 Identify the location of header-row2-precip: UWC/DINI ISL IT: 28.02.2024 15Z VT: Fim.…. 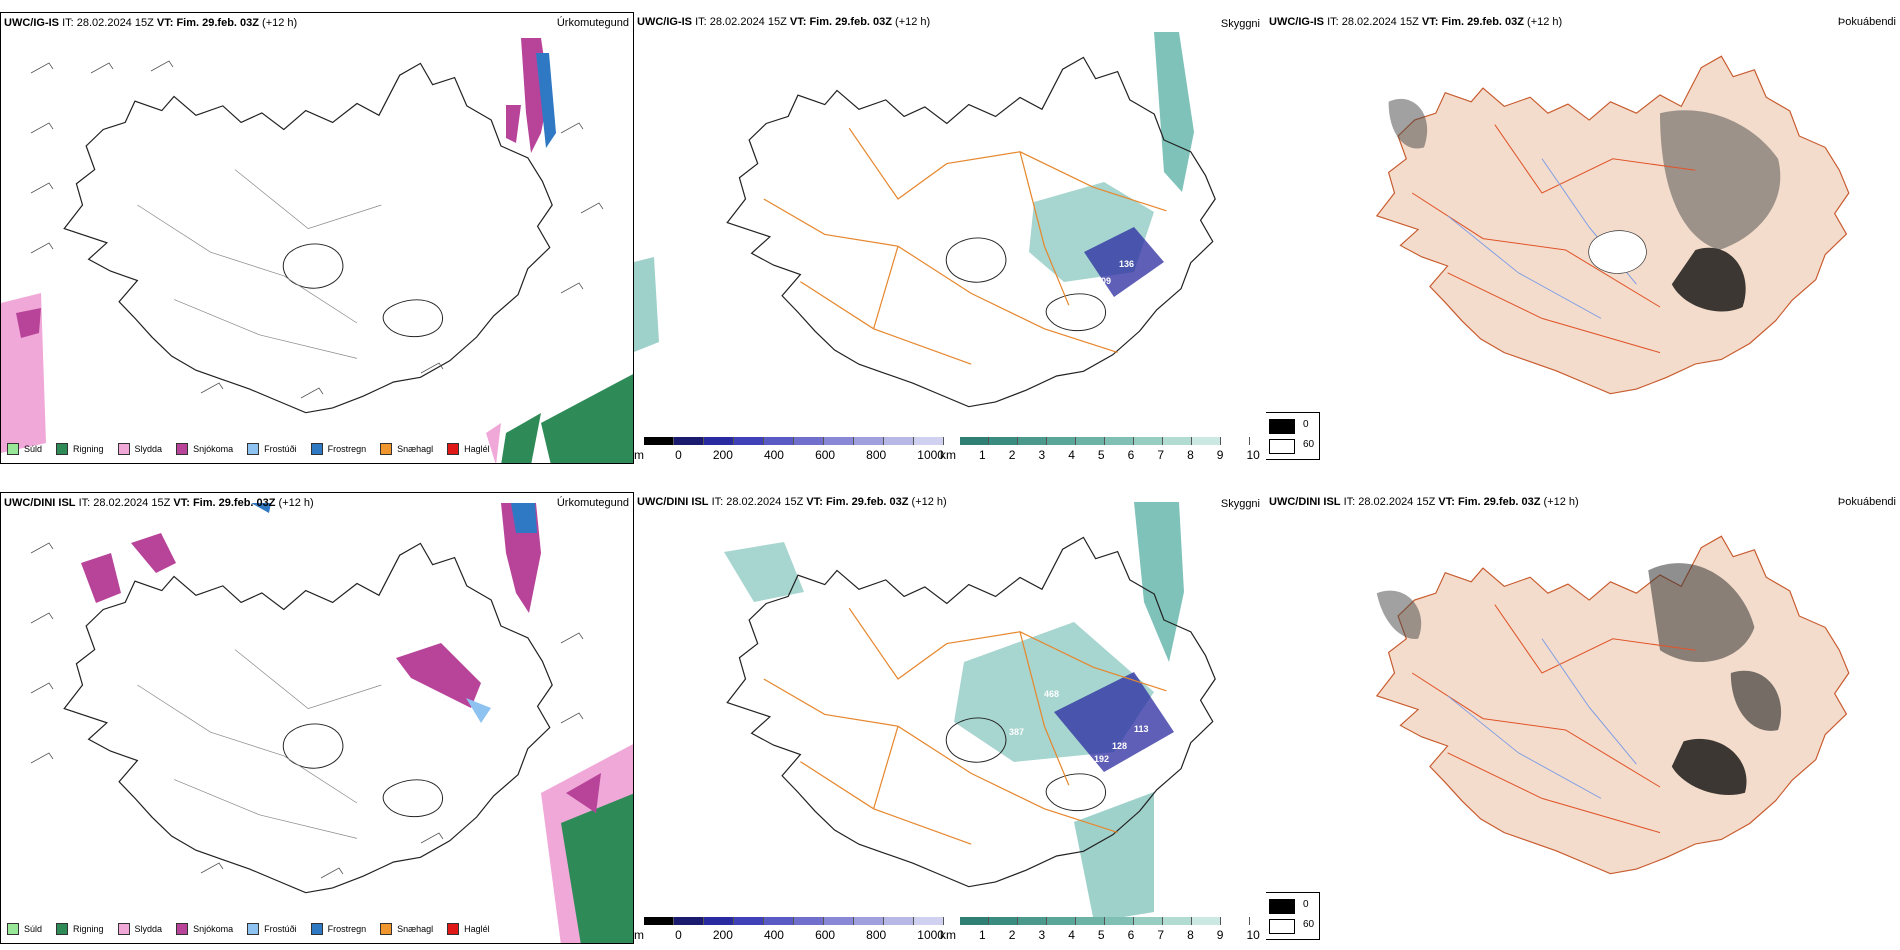
(159, 503).